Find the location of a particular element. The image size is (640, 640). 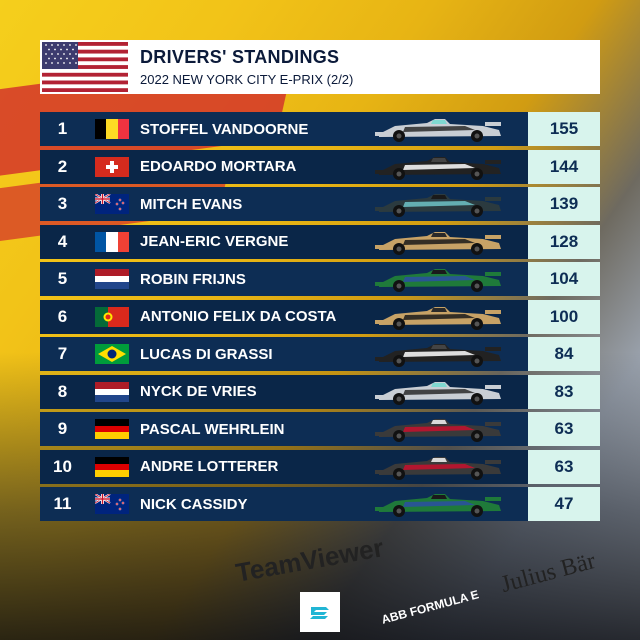

driver-name: NICK CASSIDY is located at coordinates (194, 504).